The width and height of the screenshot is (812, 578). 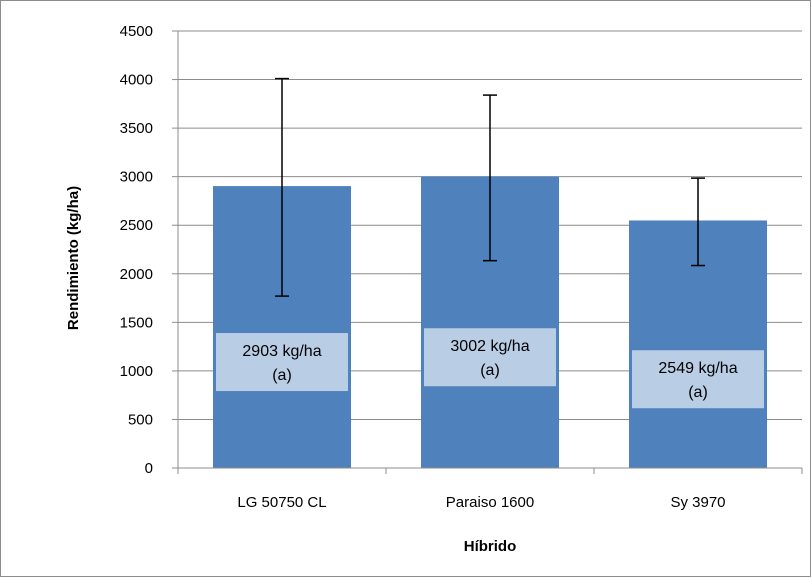 What do you see at coordinates (73, 258) in the screenshot?
I see `y-axis-title: Rendimiento (kg/ha)` at bounding box center [73, 258].